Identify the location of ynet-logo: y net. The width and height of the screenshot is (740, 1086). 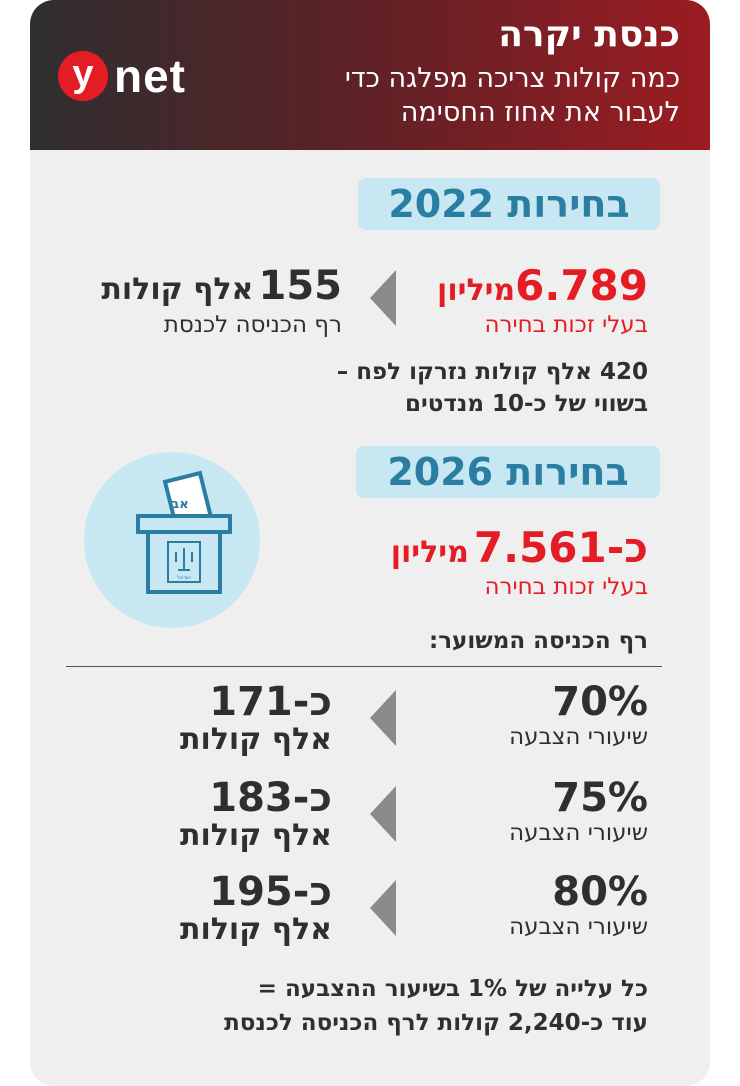
(122, 76).